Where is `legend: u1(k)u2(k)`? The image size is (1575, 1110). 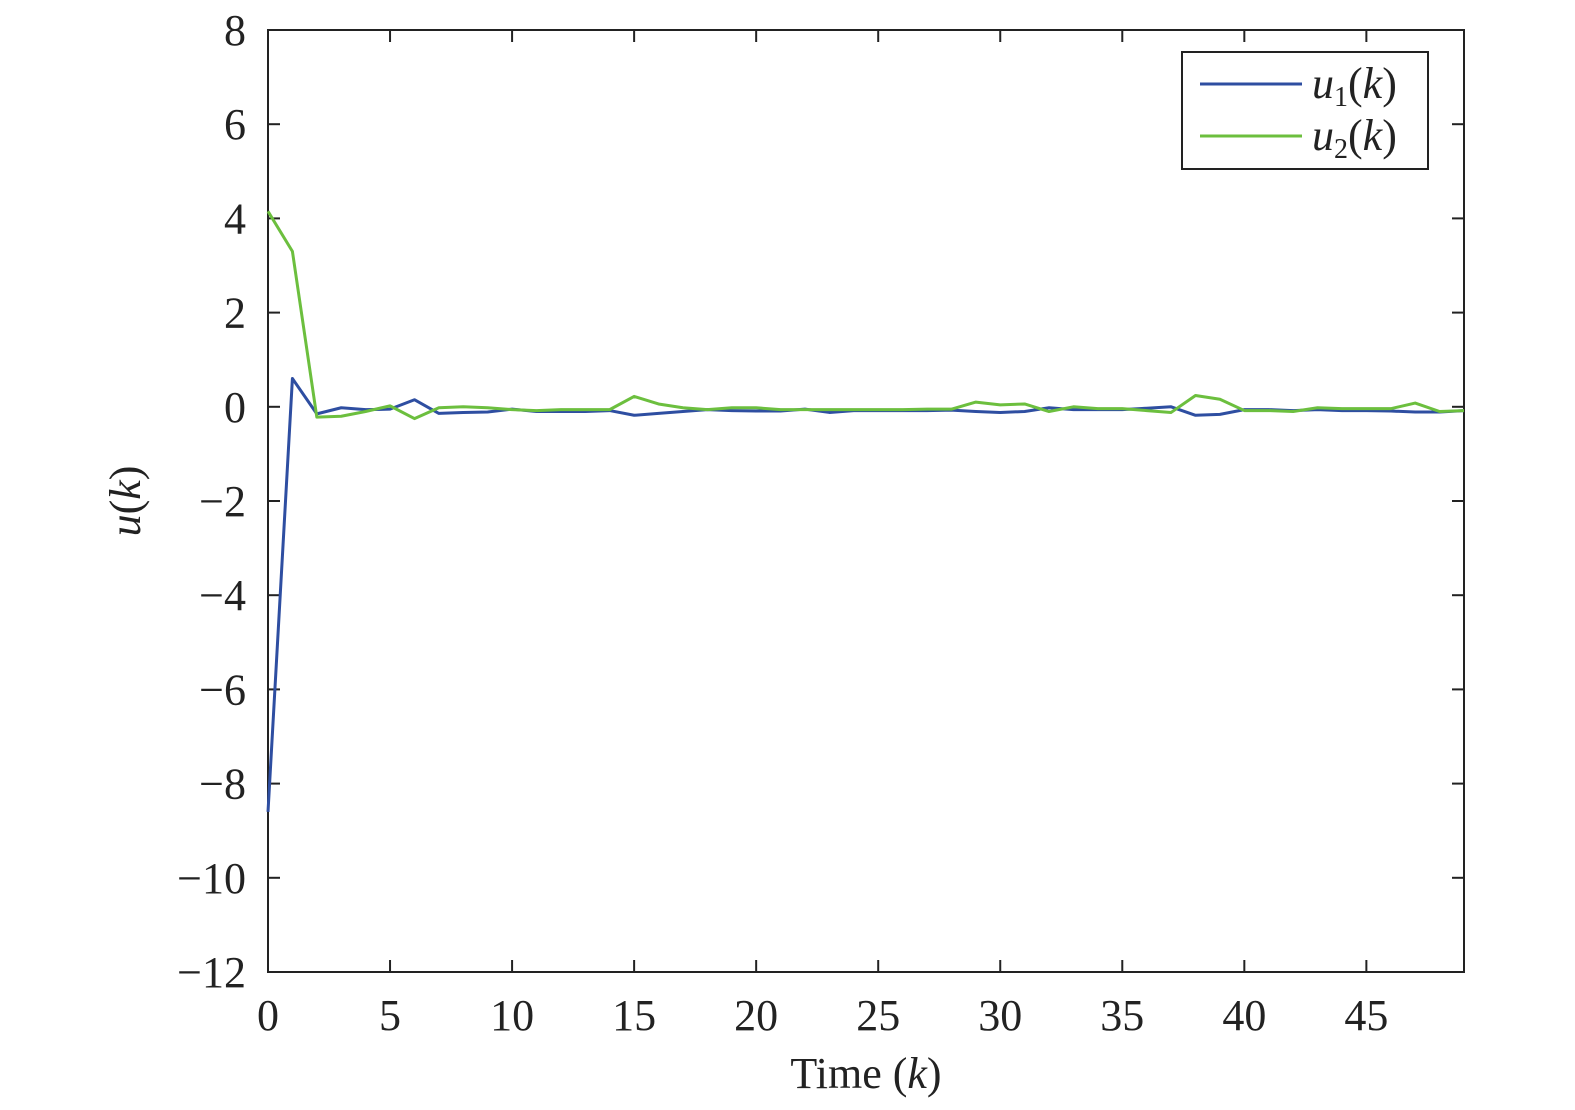 legend: u1(k)u2(k) is located at coordinates (1305, 110).